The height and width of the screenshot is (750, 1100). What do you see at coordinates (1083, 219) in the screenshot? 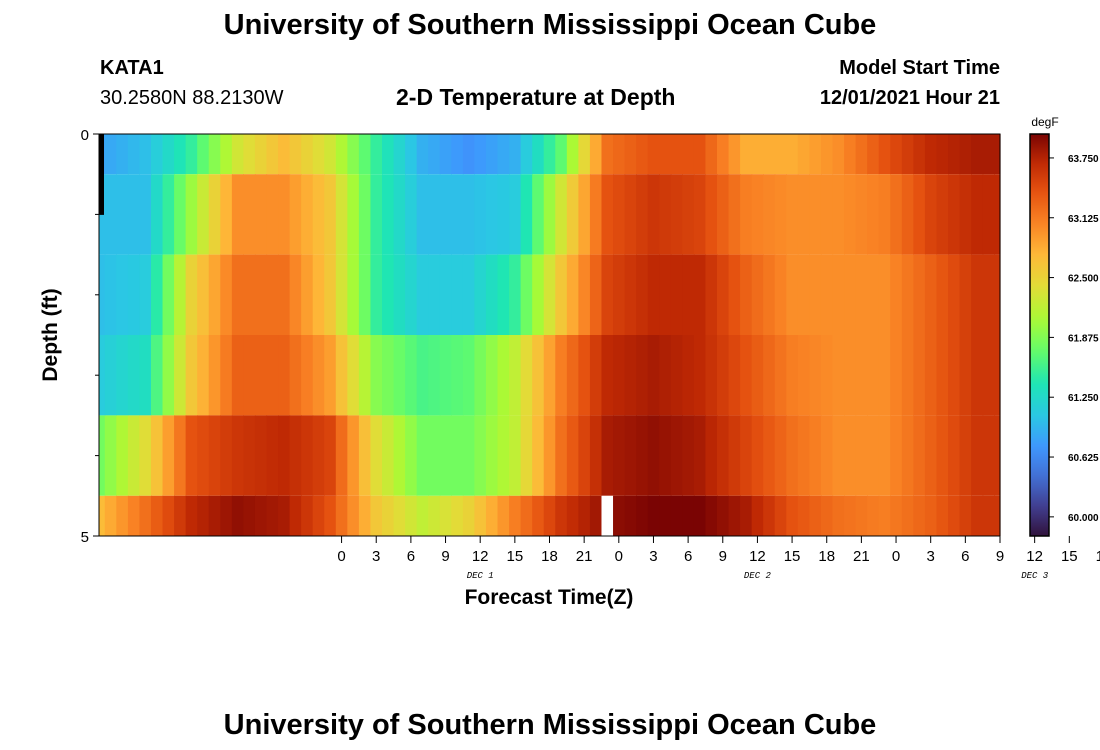
I see `colorbar-tick-label: 63.125` at bounding box center [1083, 219].